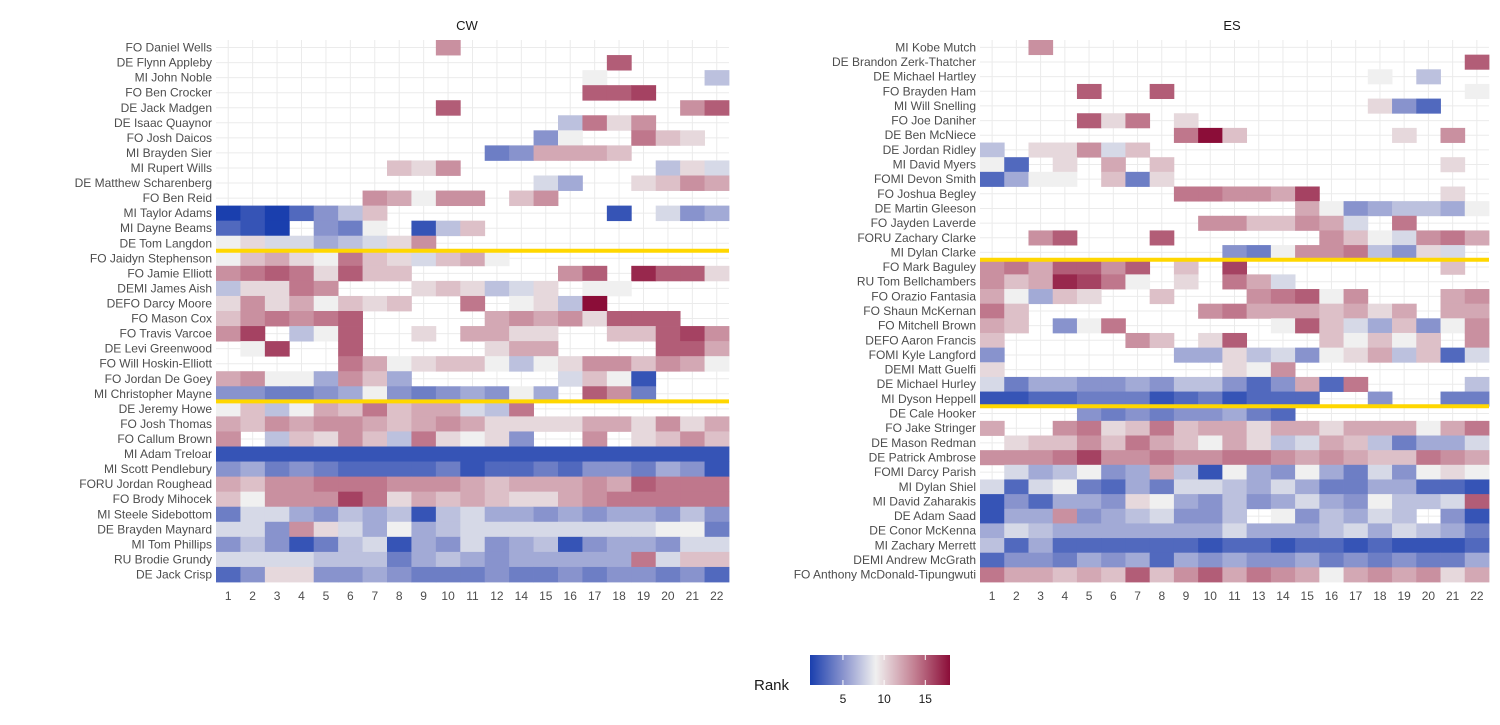 The height and width of the screenshot is (725, 1500). Describe the element at coordinates (166, 108) in the screenshot. I see `y-tick-label: DE Jack Madgen` at that location.